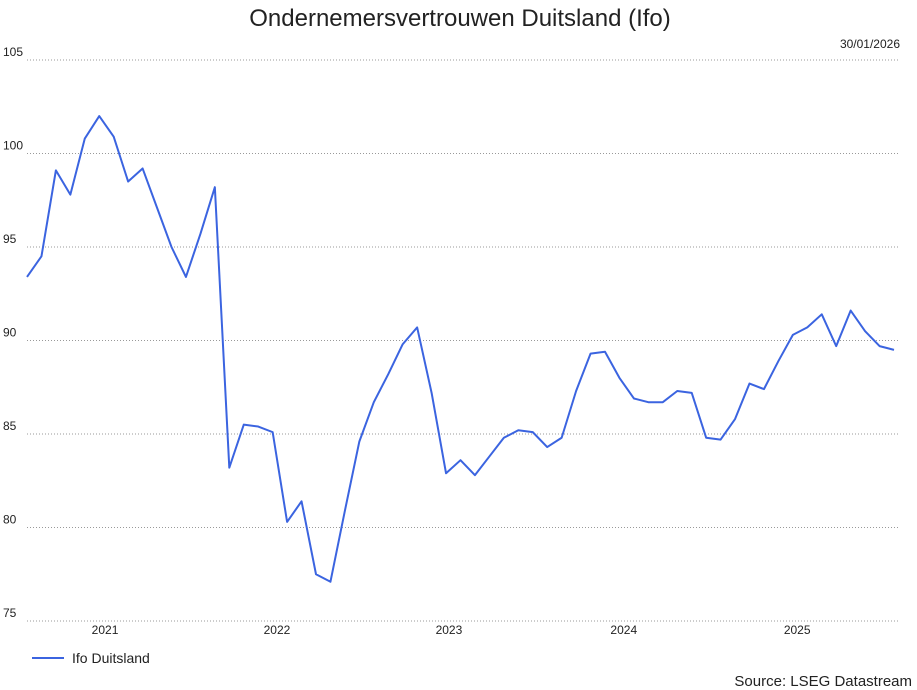 This screenshot has width=917, height=690. I want to click on x-tick-label: 2023, so click(449, 630).